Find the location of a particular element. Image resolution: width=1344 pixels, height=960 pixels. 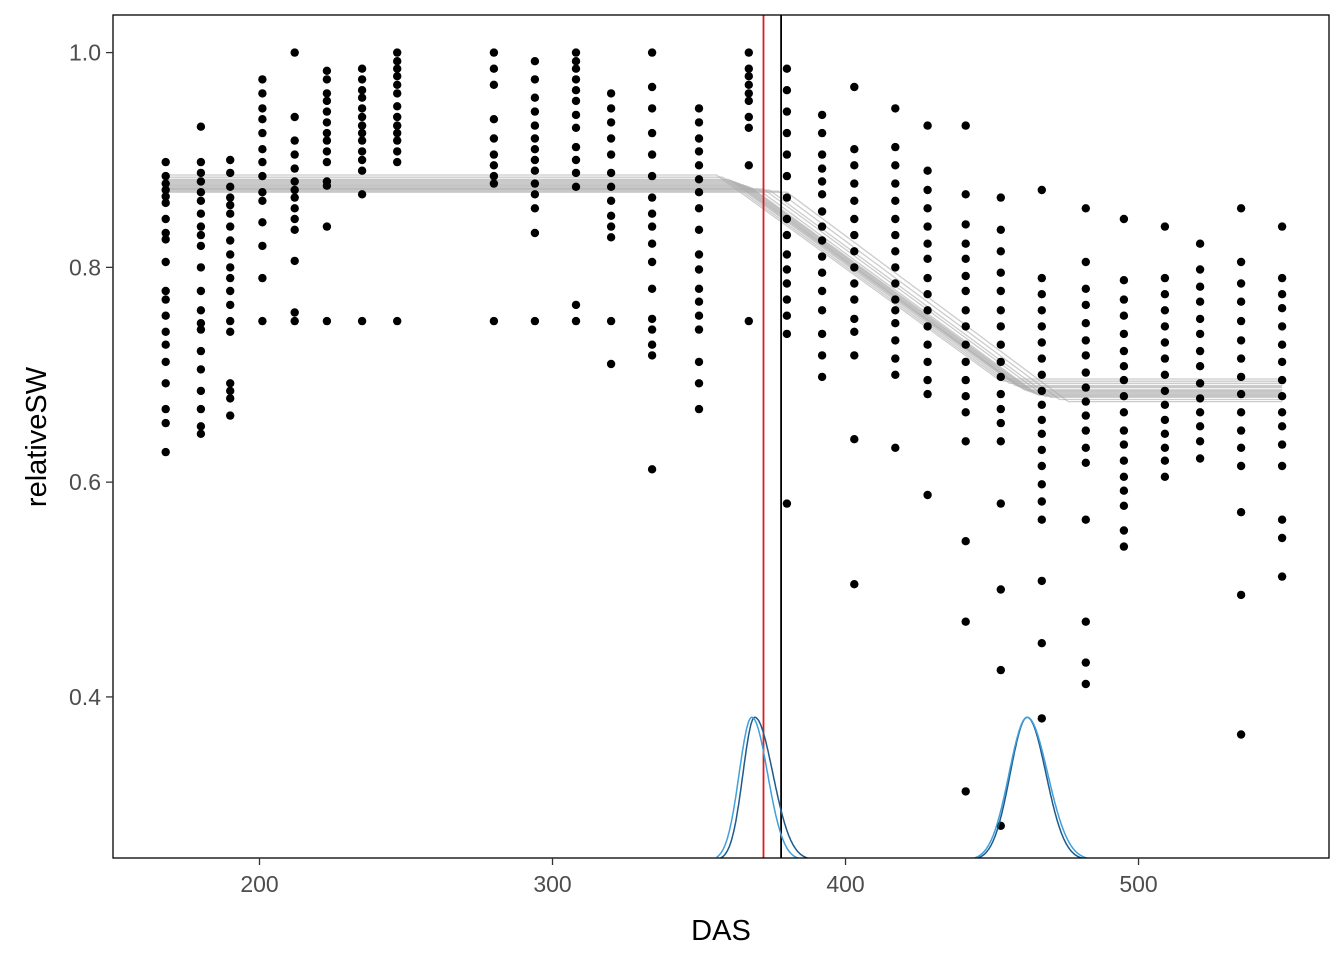

y-axis: 0.4 0.6 0.8 1.0 is located at coordinates (91, 375).